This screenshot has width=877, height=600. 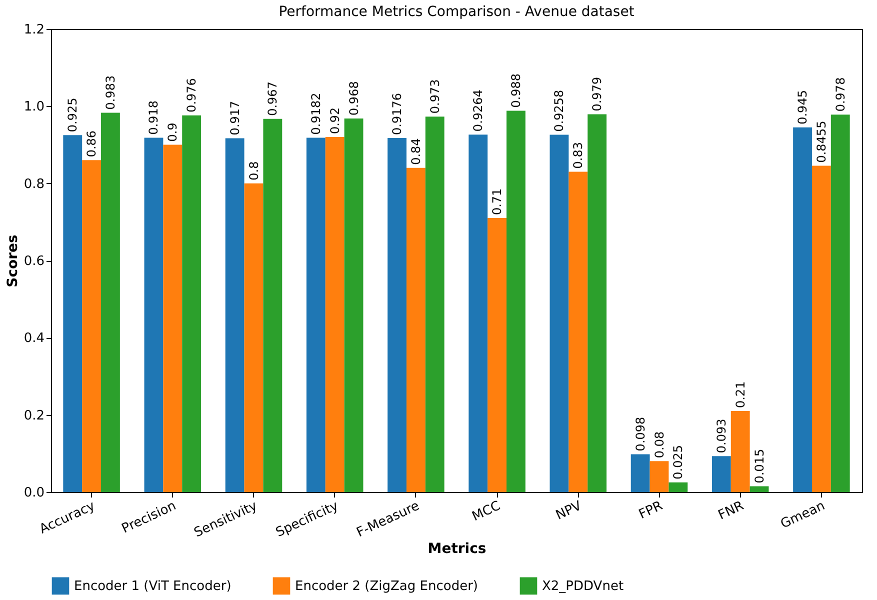 I want to click on y-tick-label: 0.6, so click(x=34, y=261).